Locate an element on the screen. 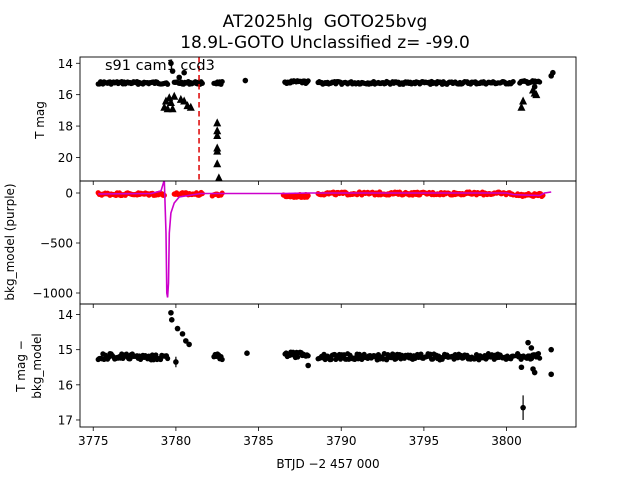 The image size is (640, 480). x-tick-label: 3800 is located at coordinates (506, 441).